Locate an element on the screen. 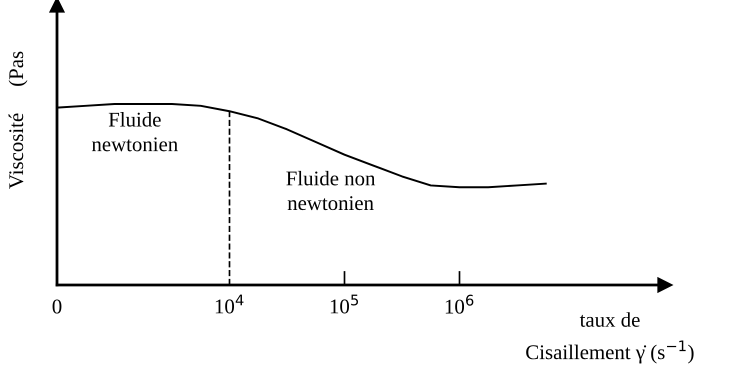 This screenshot has height=376, width=737. x-tick-label: 10$^{4}$ is located at coordinates (230, 304).